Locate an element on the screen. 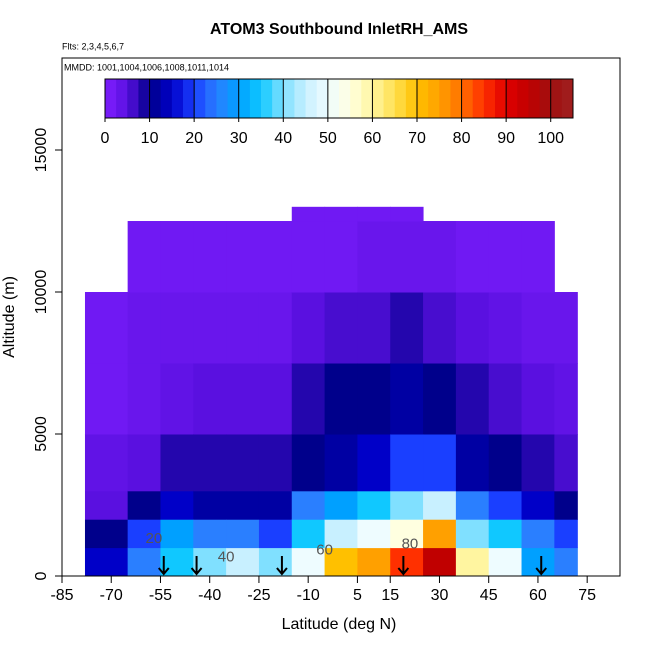 The image size is (650, 655). colorbar-tick-label: 60 is located at coordinates (373, 138).